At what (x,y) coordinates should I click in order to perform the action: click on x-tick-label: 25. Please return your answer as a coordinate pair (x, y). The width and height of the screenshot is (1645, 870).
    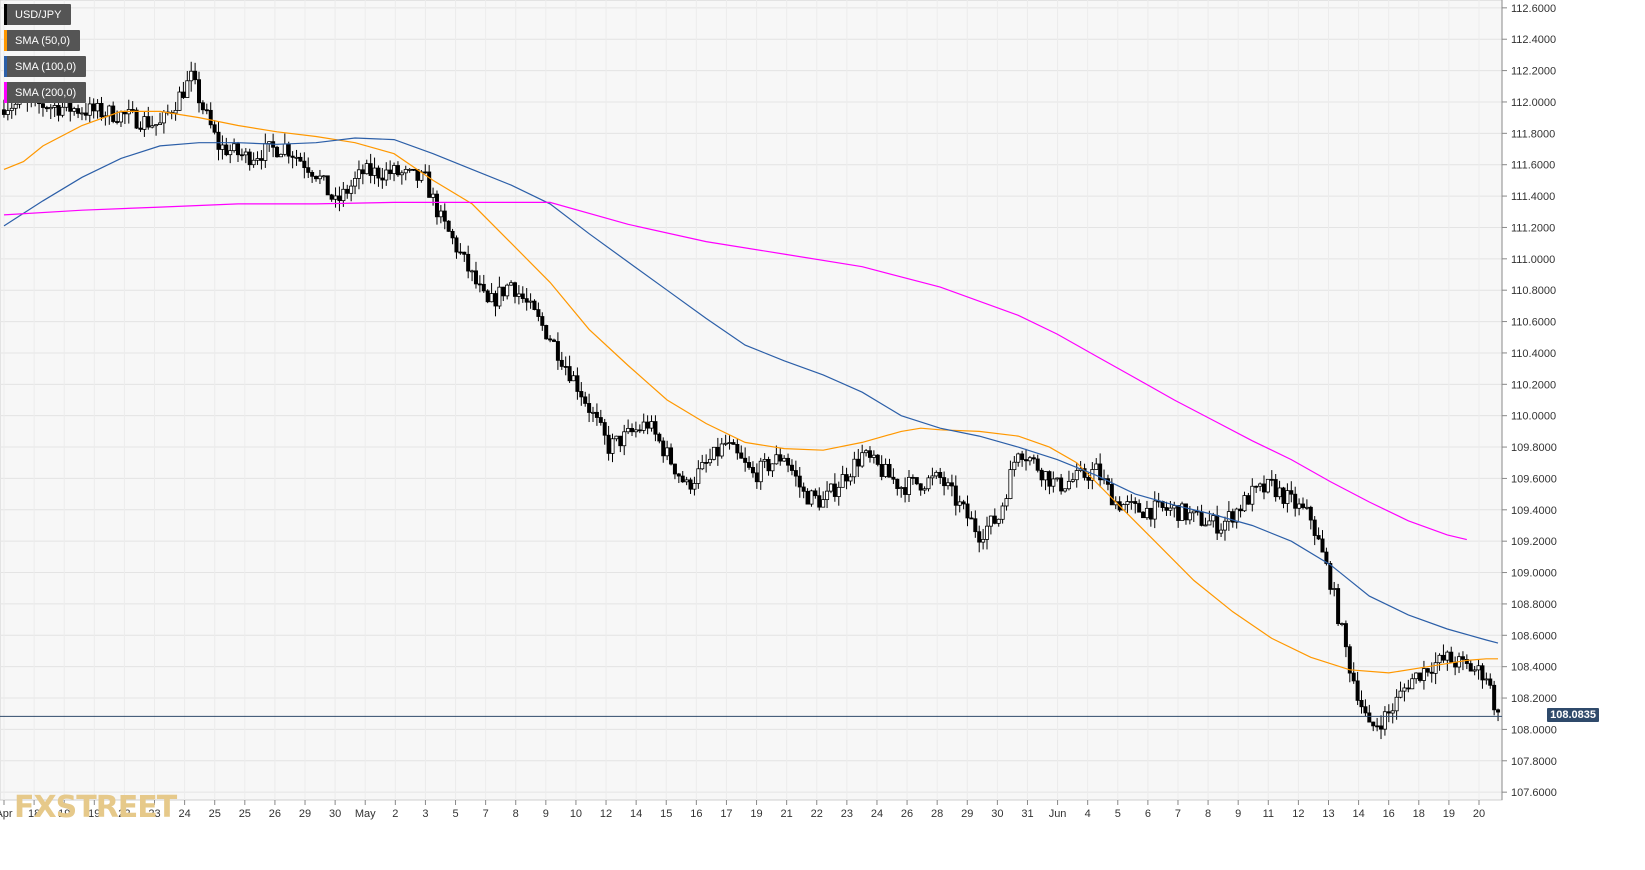
    Looking at the image, I should click on (215, 814).